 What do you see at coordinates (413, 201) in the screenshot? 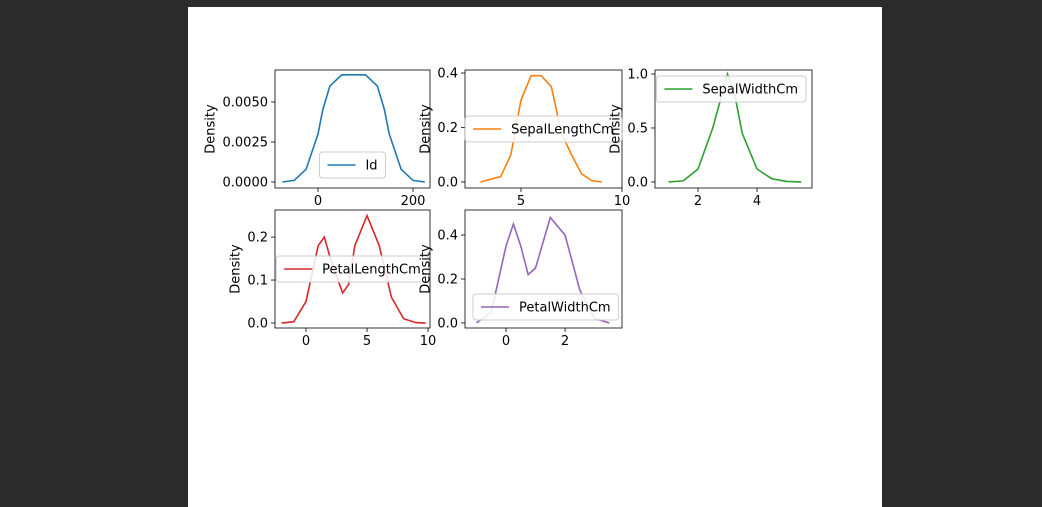
I see `x-tick-label: 200` at bounding box center [413, 201].